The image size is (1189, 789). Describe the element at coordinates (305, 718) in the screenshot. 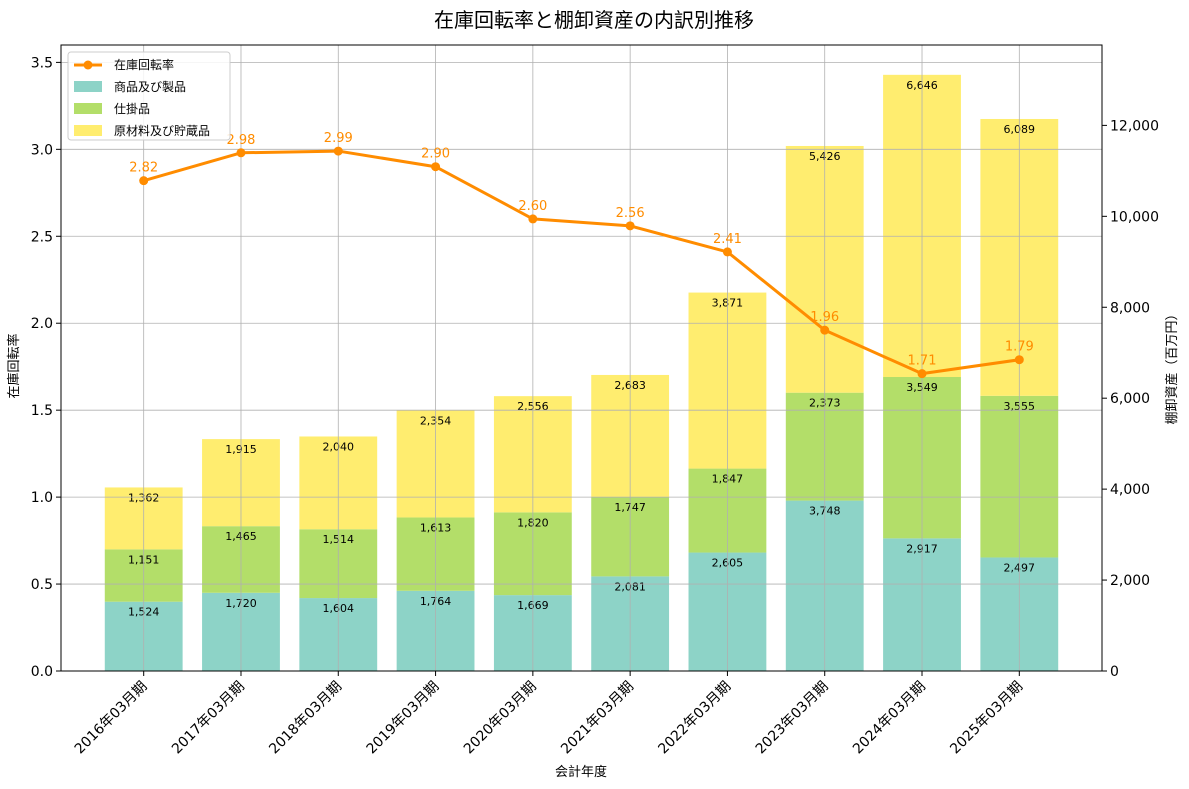

I see `x-tick-label: 2018年03月期` at that location.